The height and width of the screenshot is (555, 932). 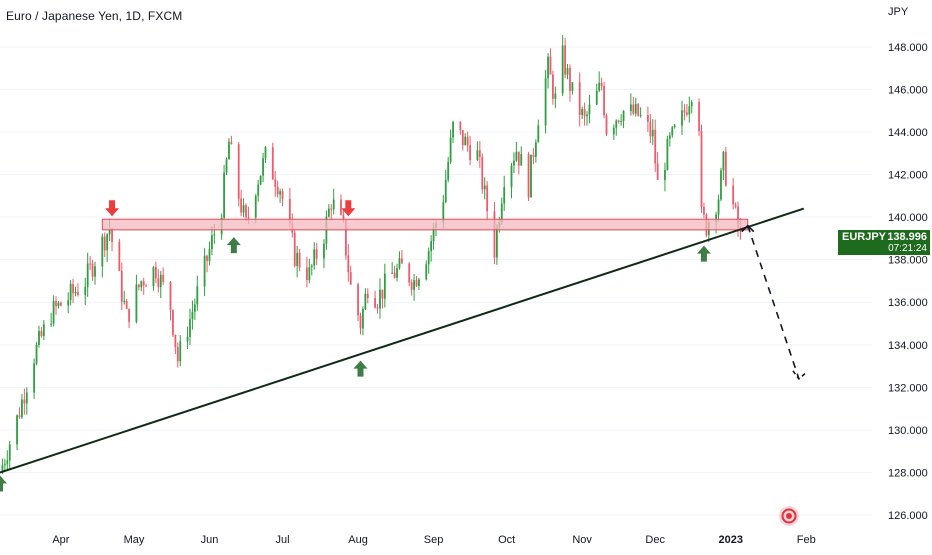 What do you see at coordinates (907, 249) in the screenshot?
I see `price-tag-countdown: 07:21:24` at bounding box center [907, 249].